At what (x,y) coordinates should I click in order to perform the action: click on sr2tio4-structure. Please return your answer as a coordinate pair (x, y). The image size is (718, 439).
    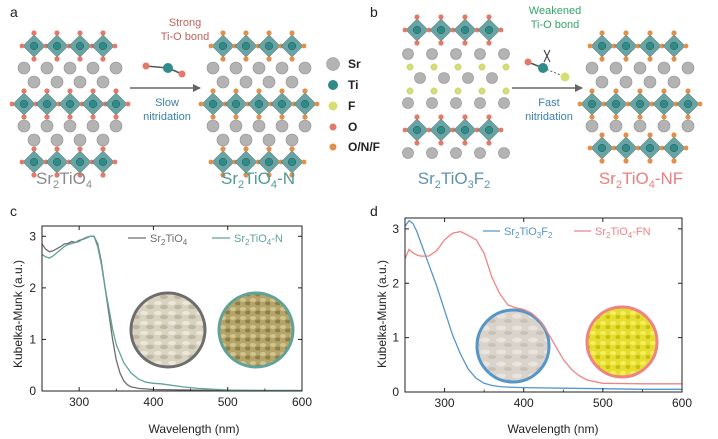
    Looking at the image, I should click on (70, 104).